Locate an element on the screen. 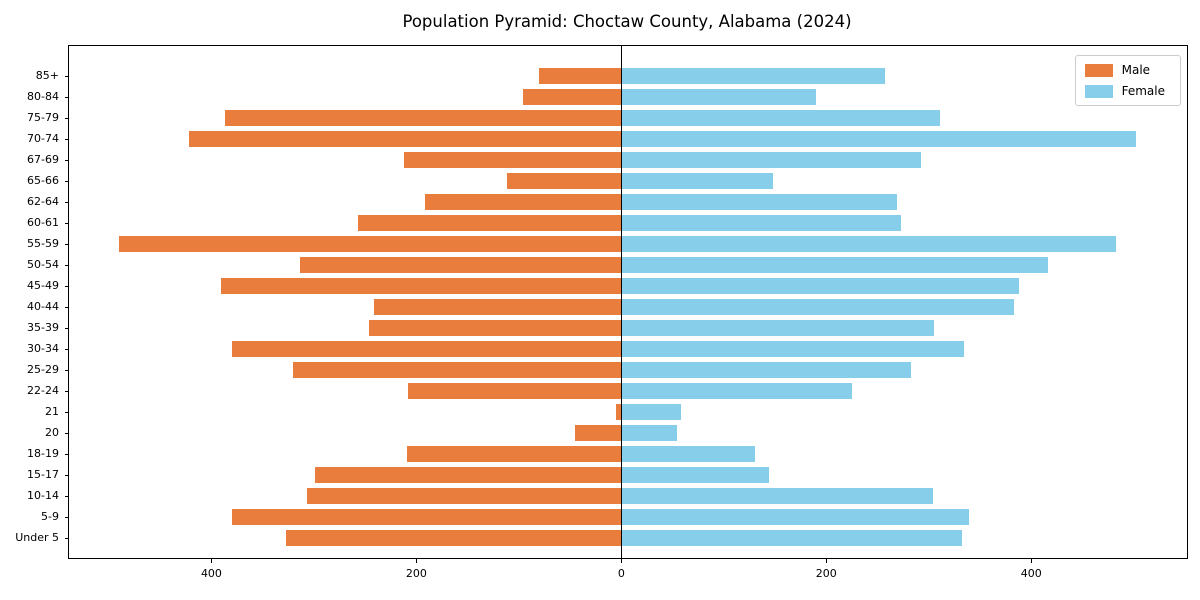  y-axis-label: 55-59 is located at coordinates (43, 243).